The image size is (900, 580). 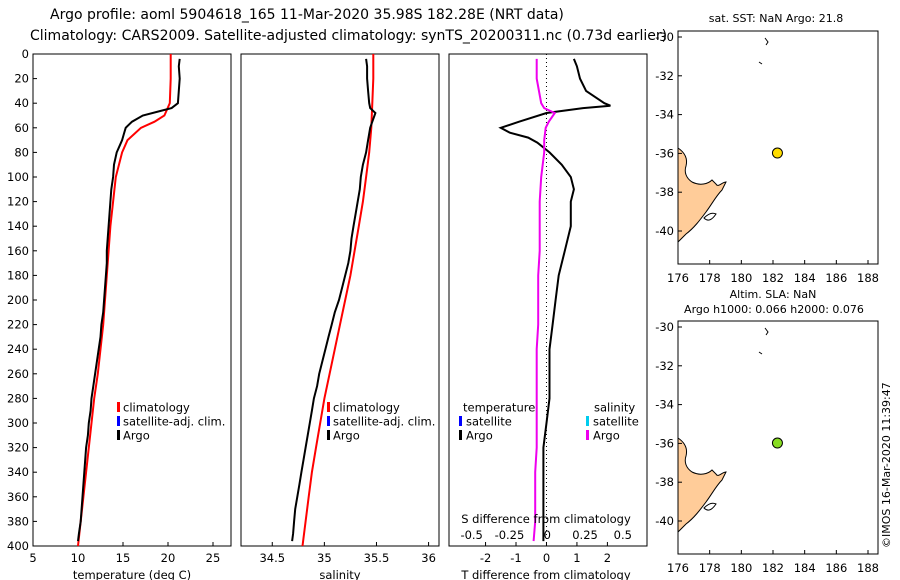 What do you see at coordinates (664, 327) in the screenshot?
I see `map-ytick-label: -30` at bounding box center [664, 327].